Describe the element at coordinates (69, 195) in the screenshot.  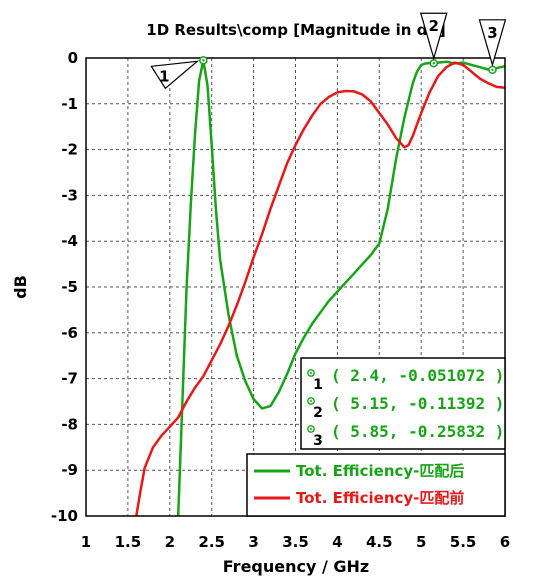
I see `y-tick-label: -3` at that location.